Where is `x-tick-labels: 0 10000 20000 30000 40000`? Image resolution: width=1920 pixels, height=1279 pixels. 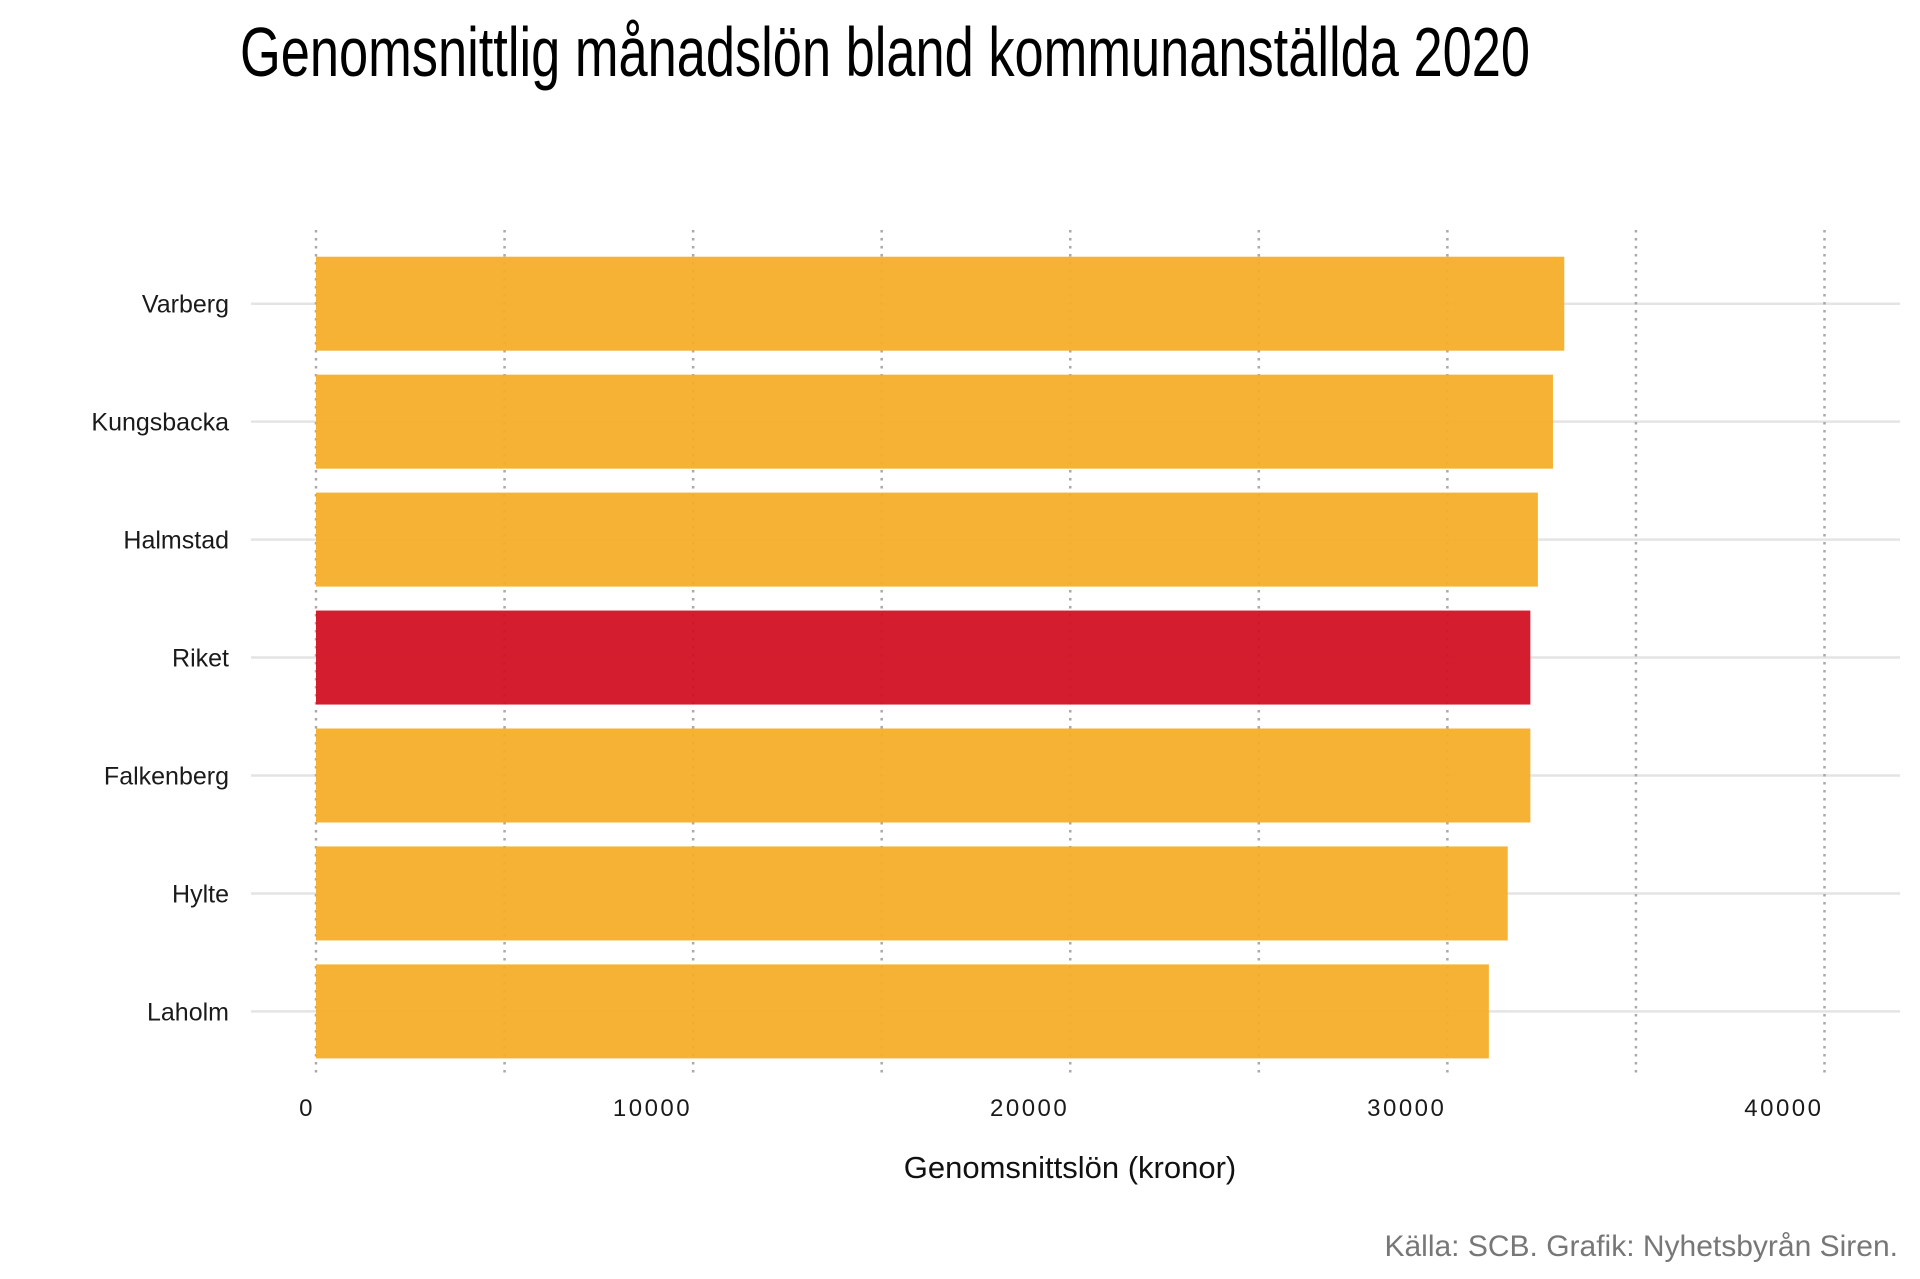
x-tick-labels: 0 10000 20000 30000 40000 is located at coordinates (1061, 1108).